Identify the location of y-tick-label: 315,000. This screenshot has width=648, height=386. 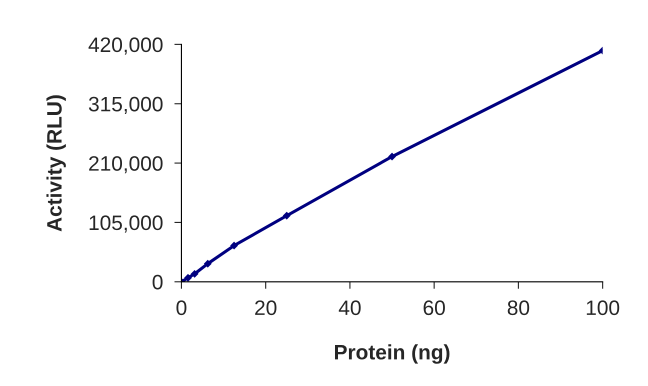
(125, 105).